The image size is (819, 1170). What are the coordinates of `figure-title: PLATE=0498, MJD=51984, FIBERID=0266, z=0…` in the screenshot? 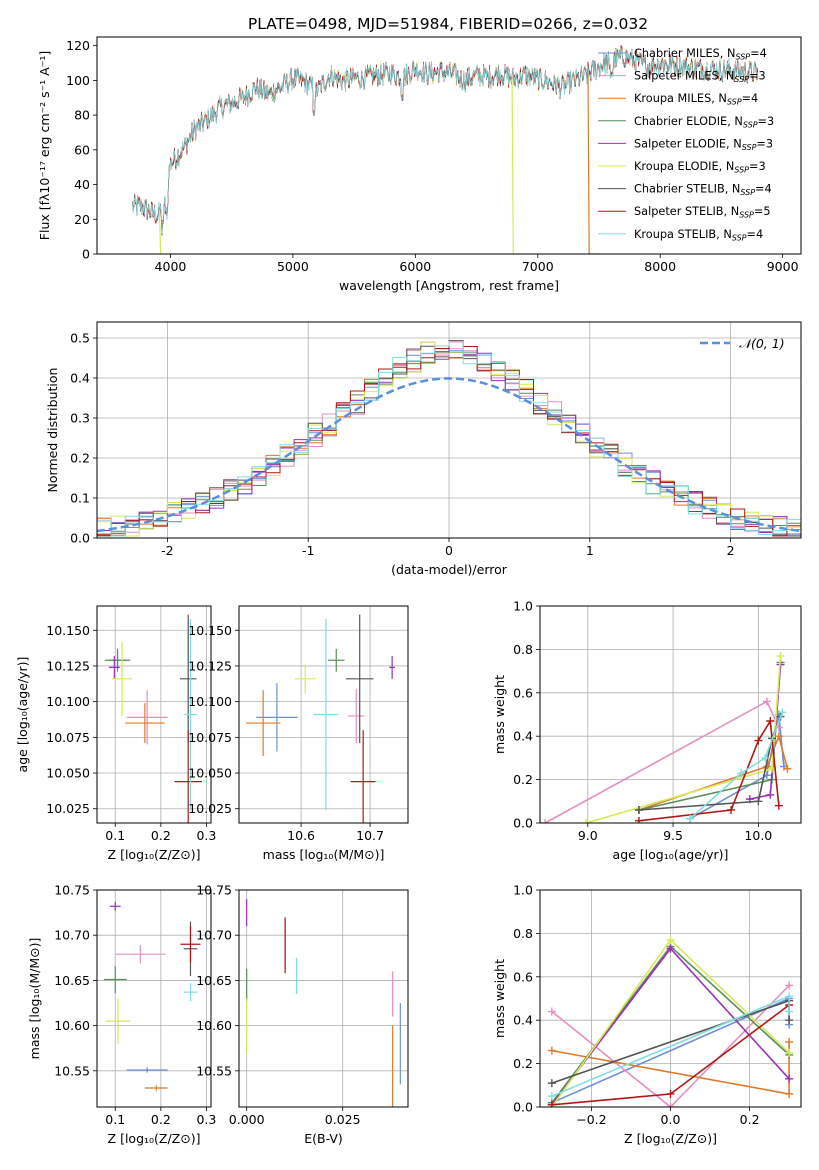 It's located at (448, 24).